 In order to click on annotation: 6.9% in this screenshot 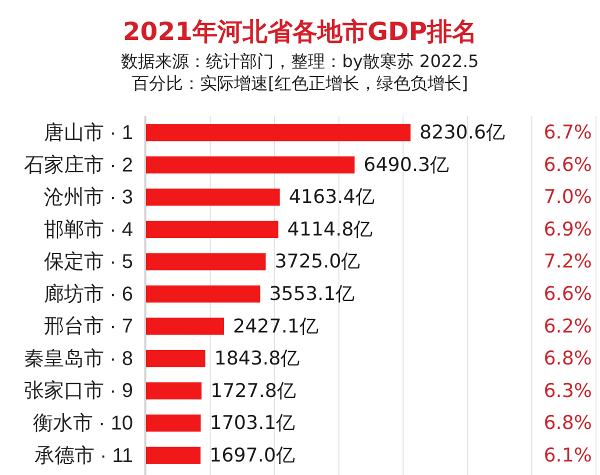, I will do `click(568, 229)`.